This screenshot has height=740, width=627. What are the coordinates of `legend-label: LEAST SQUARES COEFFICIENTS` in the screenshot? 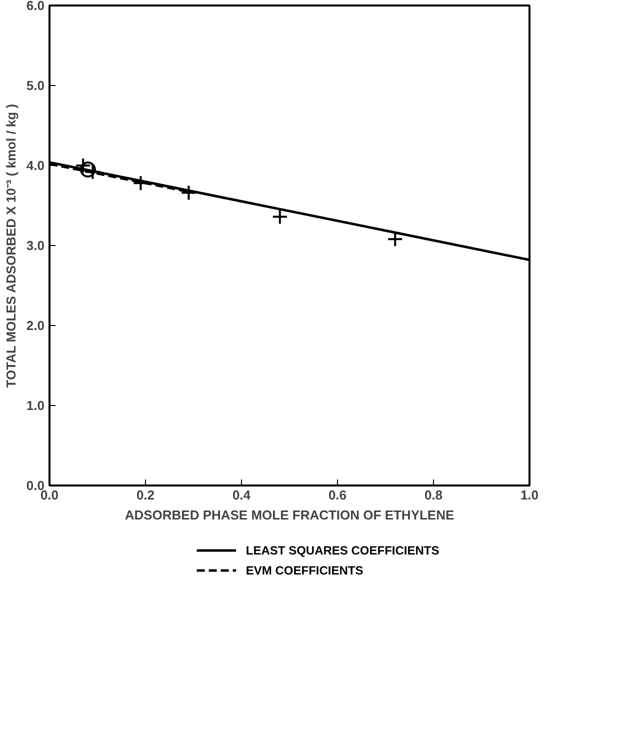 It's located at (343, 551).